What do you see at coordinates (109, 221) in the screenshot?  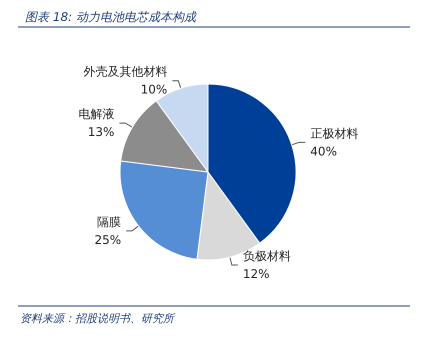 I see `slice-label: 隔膜` at bounding box center [109, 221].